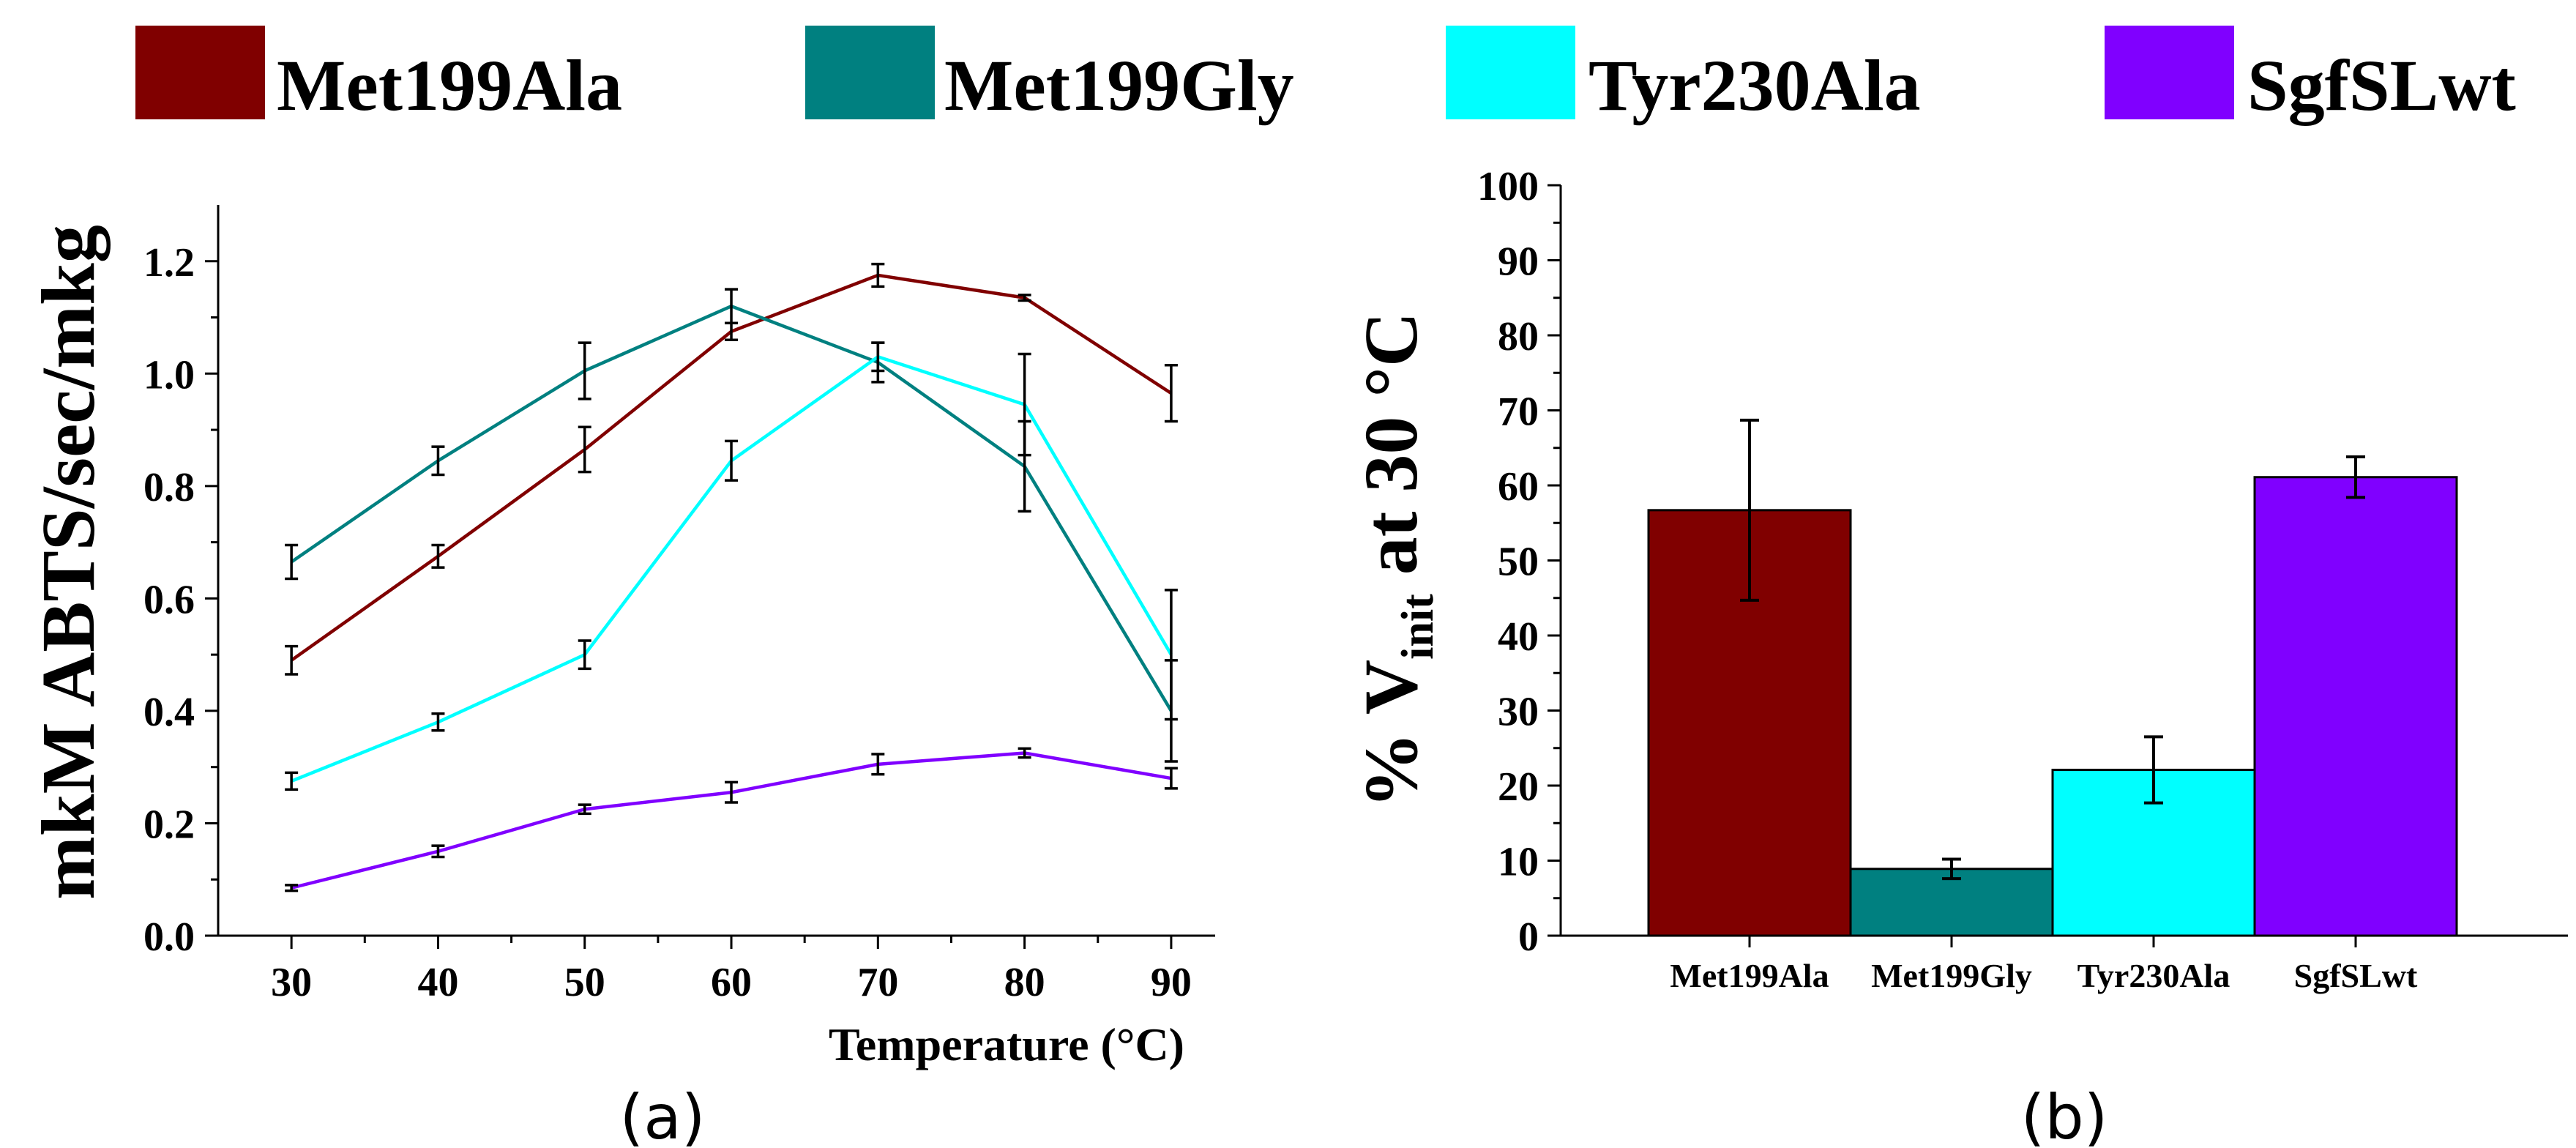 The image size is (2576, 1148). I want to click on legend-item-met199ala: Met199Ala, so click(378, 76).